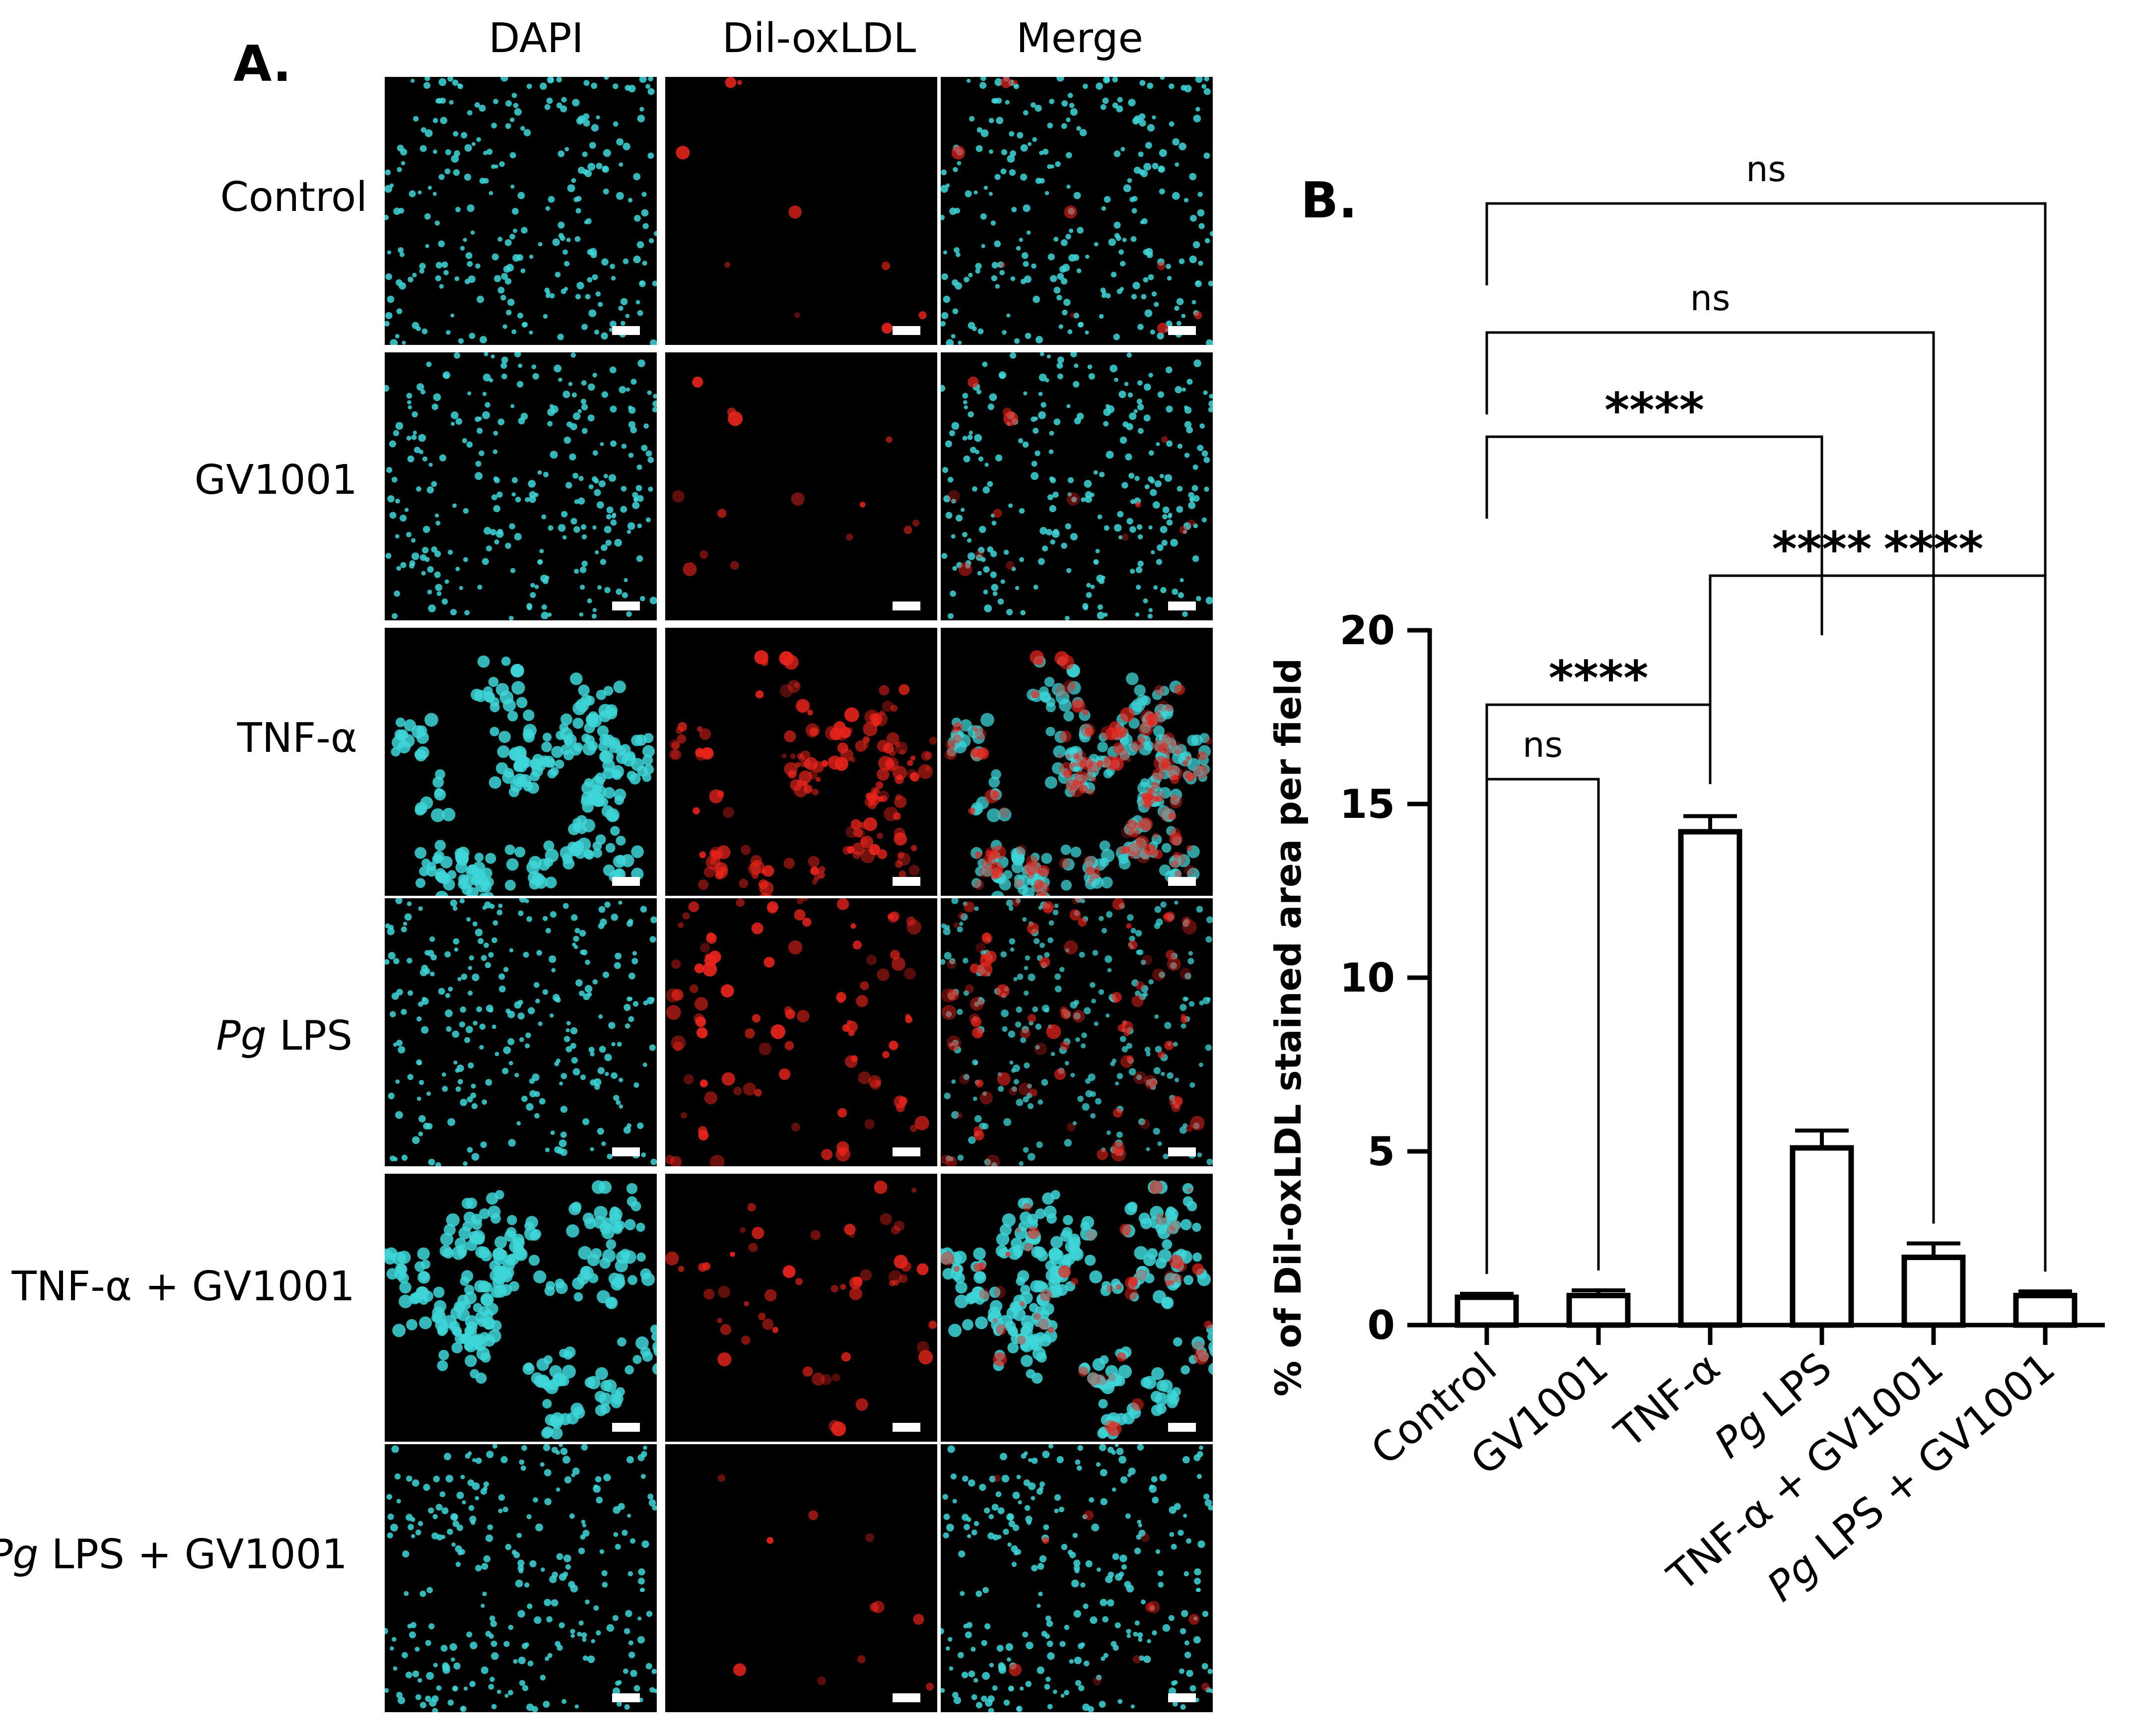 This screenshot has width=2149, height=1736. Describe the element at coordinates (819, 38) in the screenshot. I see `column-header-dil-oxldl: Dil-oxLDL` at that location.